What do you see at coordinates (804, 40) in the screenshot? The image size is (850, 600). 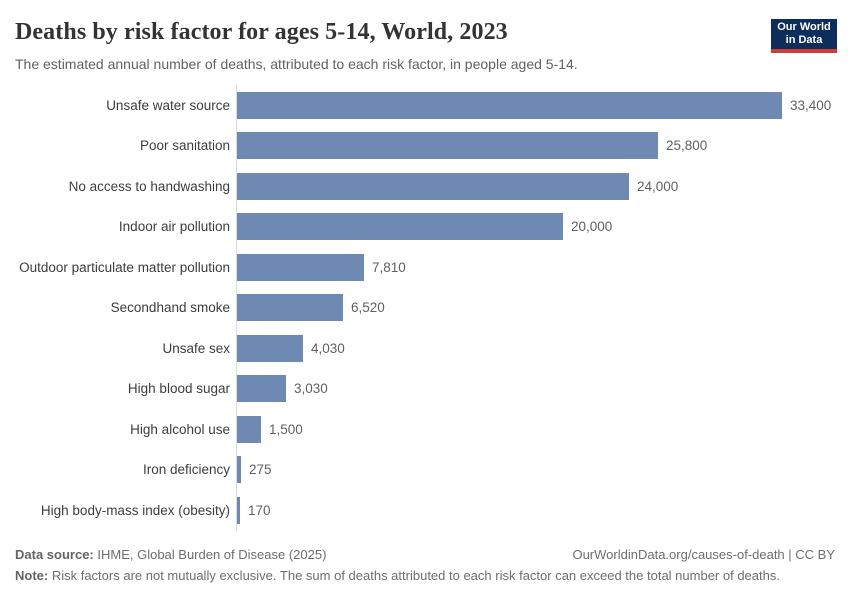 I see `owid-logo-line2: in Data` at bounding box center [804, 40].